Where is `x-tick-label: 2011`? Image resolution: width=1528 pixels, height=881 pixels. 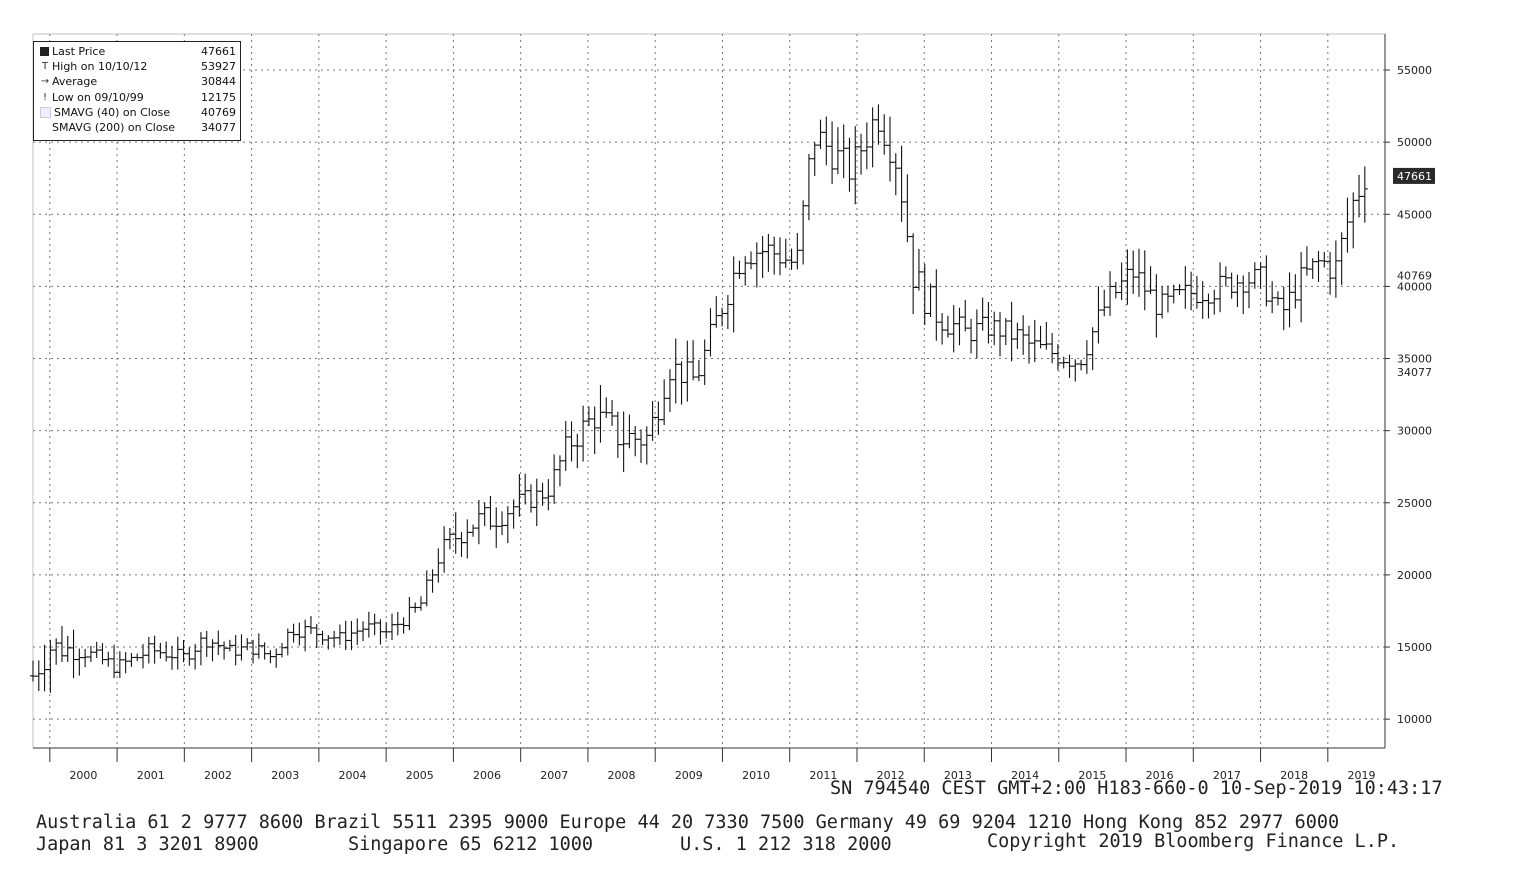
x-tick-label: 2011 is located at coordinates (823, 775).